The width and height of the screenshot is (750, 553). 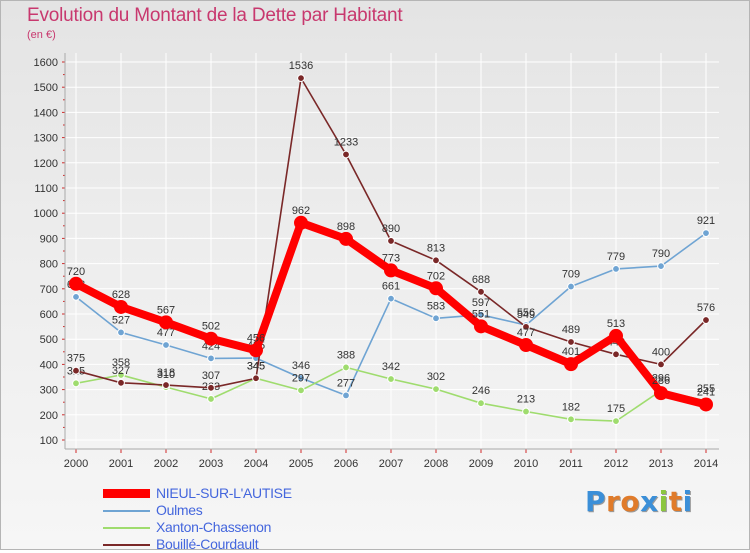 I want to click on y-tick-label: 200, so click(x=49, y=416).